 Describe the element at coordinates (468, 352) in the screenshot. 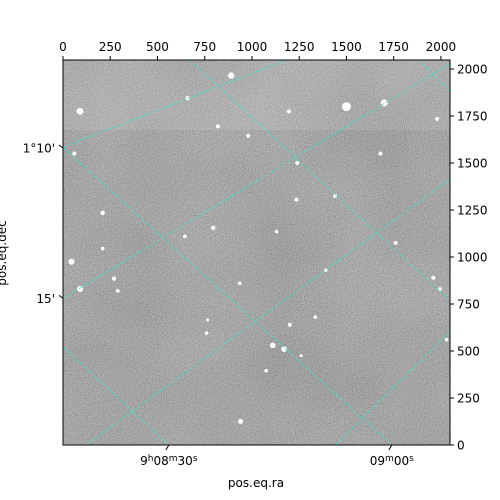

I see `y-tick-label-2: 500` at that location.